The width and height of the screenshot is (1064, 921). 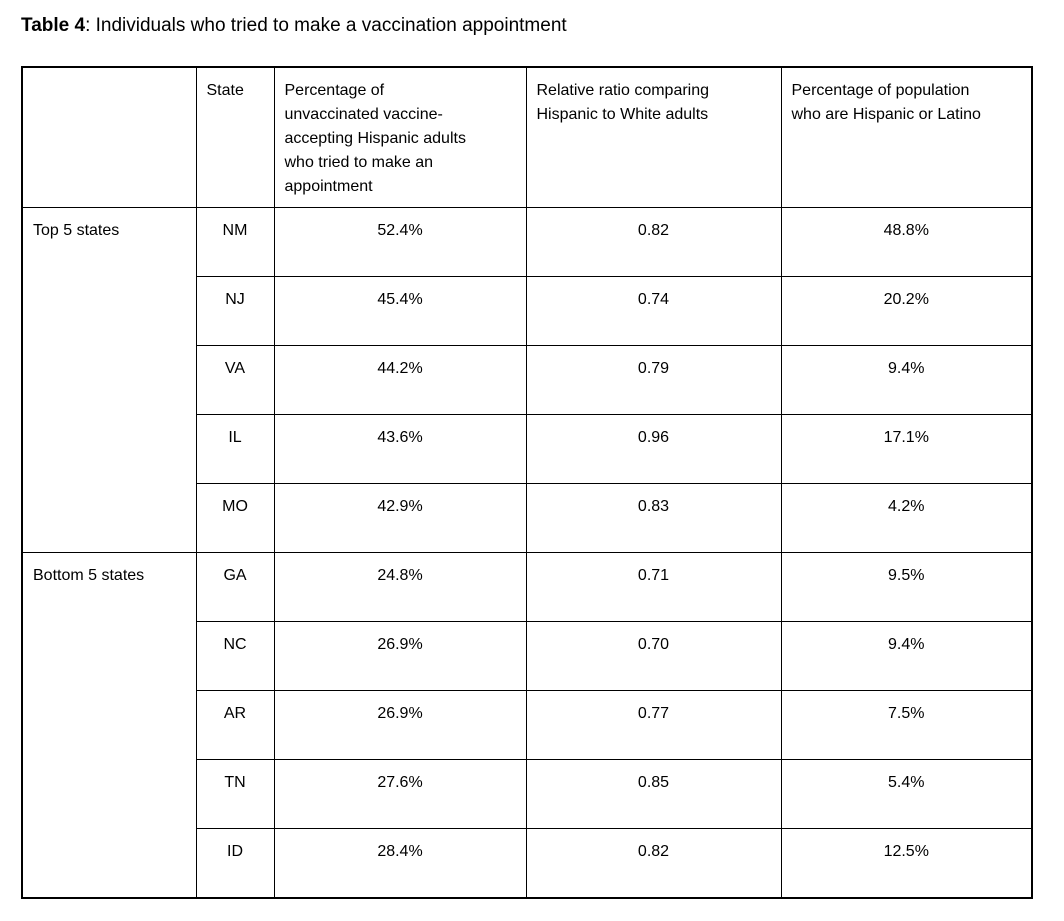 What do you see at coordinates (653, 587) in the screenshot?
I see `ratio-cell: 0.71` at bounding box center [653, 587].